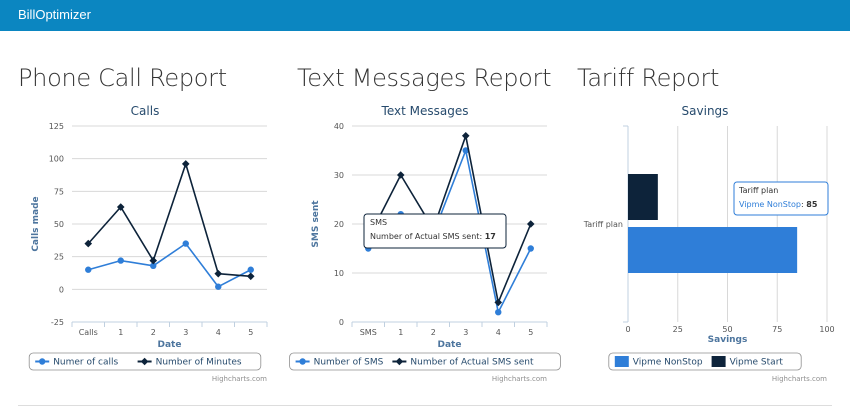  What do you see at coordinates (705, 111) in the screenshot?
I see `chart-title: Savings` at bounding box center [705, 111].